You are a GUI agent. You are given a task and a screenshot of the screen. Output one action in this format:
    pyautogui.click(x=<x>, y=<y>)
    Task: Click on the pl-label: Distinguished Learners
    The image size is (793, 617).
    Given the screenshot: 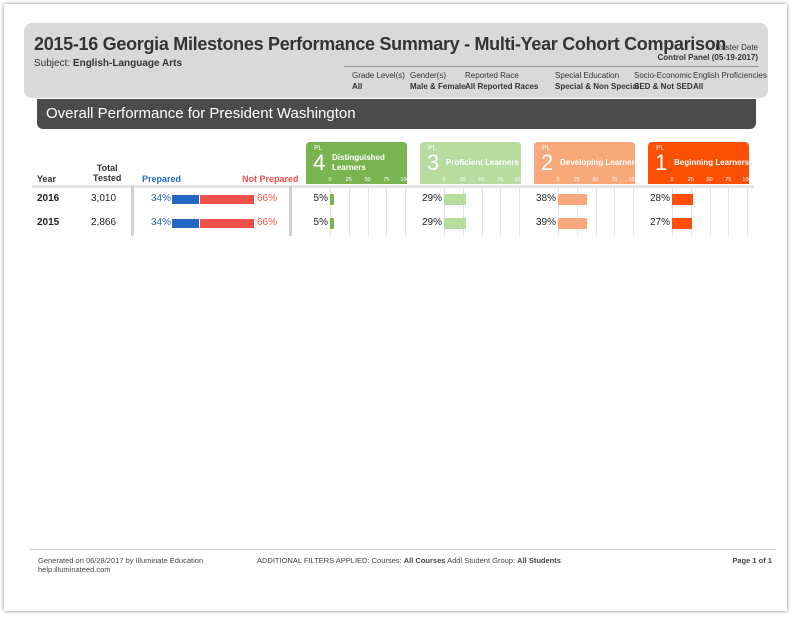 What is the action you would take?
    pyautogui.click(x=358, y=162)
    